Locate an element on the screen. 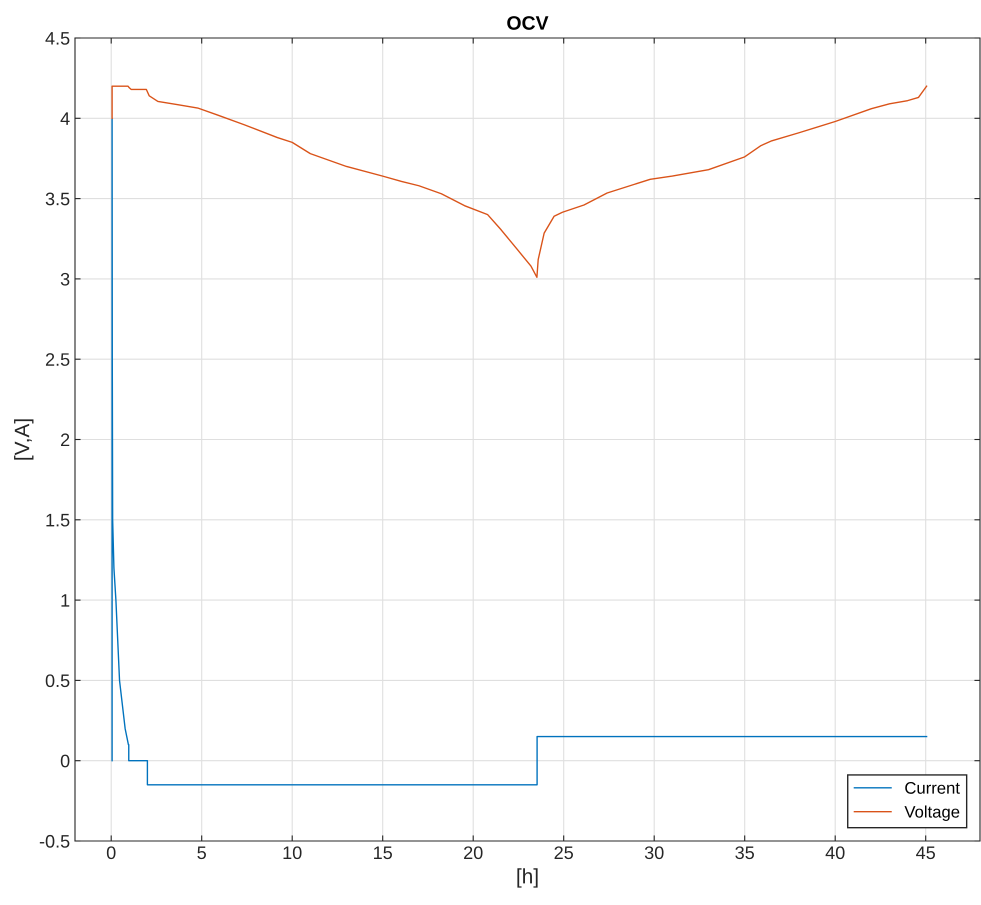  y-tick-label: 2 is located at coordinates (65, 439).